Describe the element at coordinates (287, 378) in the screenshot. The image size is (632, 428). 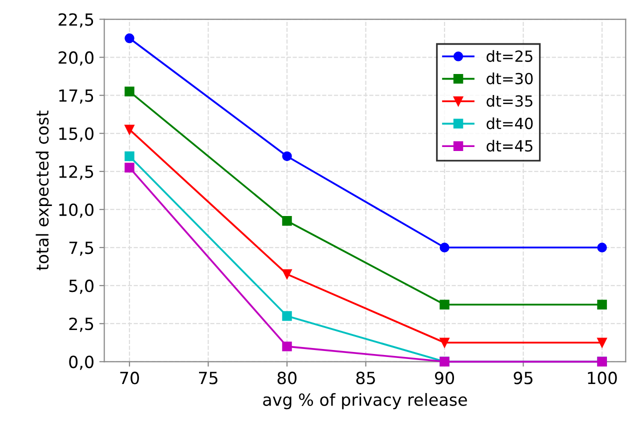
I see `x-tick-label: 80` at that location.